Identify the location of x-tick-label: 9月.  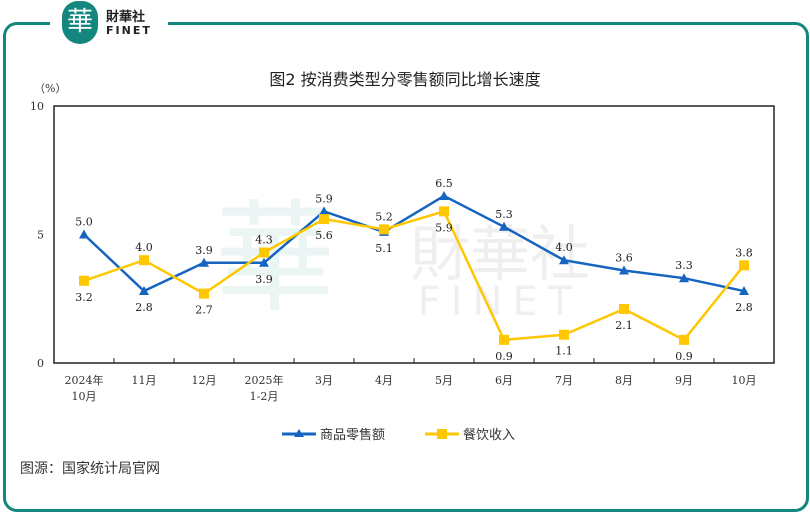
(684, 380).